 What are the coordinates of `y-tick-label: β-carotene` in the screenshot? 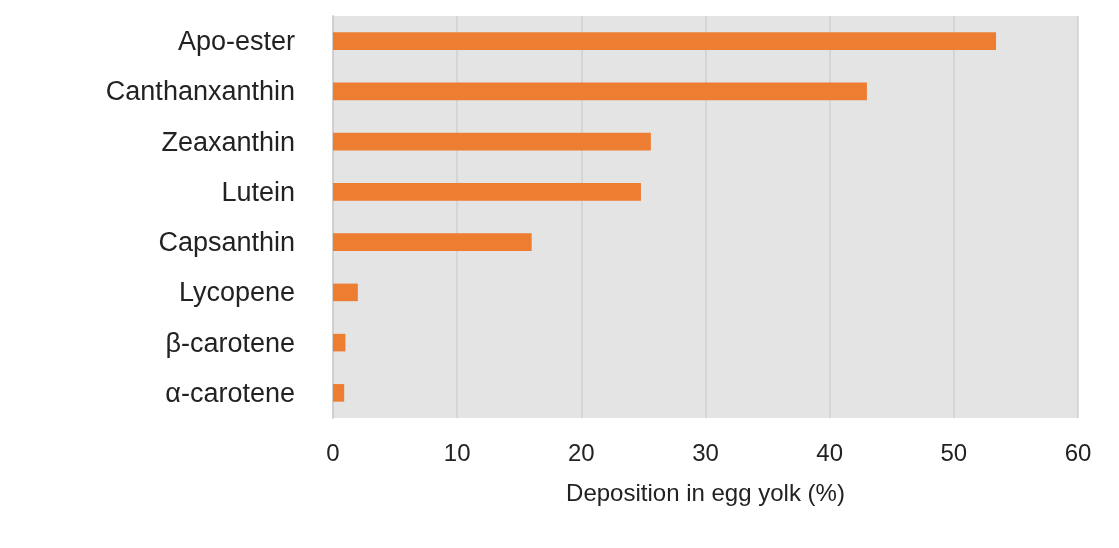 It's located at (230, 342).